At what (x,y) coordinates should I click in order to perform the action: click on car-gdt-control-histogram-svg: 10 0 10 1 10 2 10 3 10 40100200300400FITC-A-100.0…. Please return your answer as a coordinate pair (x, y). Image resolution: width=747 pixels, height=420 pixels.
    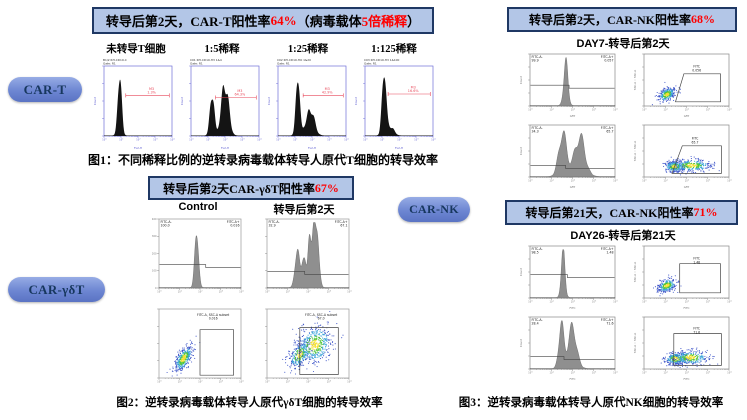
    Looking at the image, I should click on (198, 256).